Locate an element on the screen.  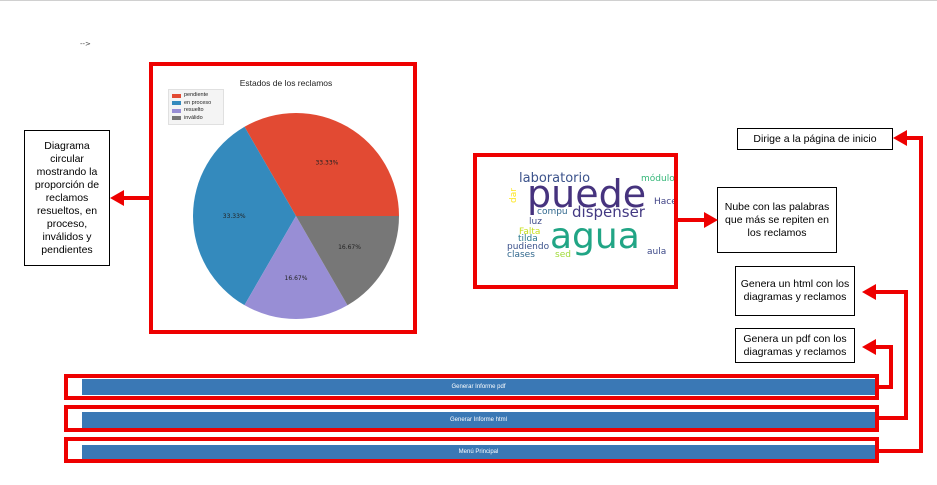
cloud-word-compu: compu is located at coordinates (552, 212).